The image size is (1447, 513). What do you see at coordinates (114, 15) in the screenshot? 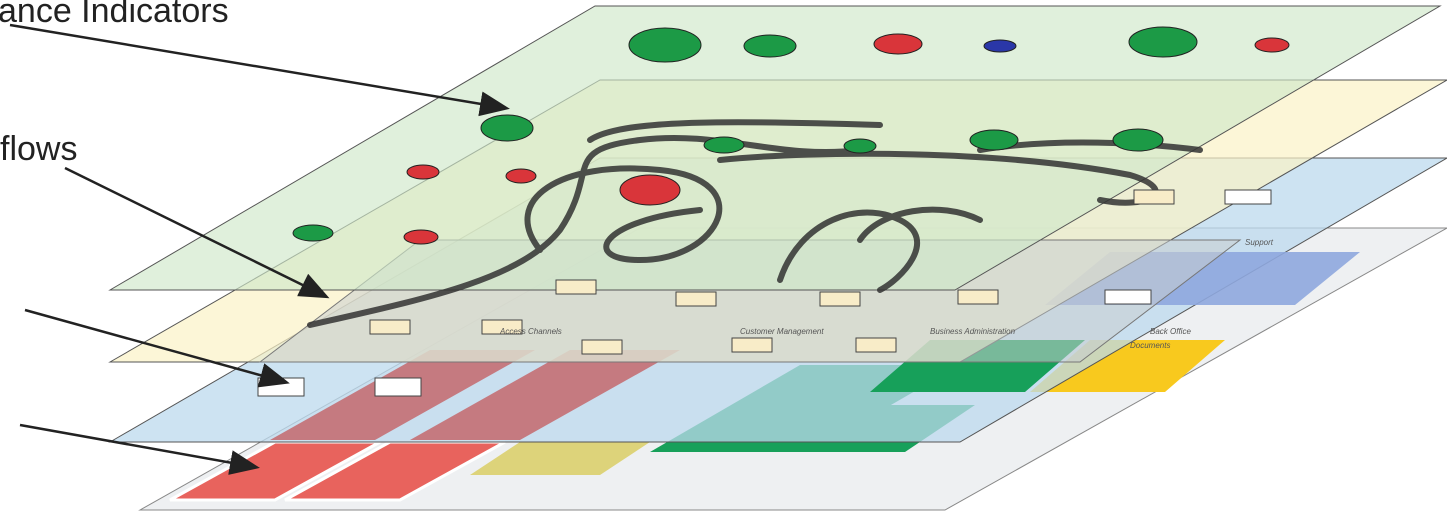
I see `heading-fragment: ance Indicators` at bounding box center [114, 15].